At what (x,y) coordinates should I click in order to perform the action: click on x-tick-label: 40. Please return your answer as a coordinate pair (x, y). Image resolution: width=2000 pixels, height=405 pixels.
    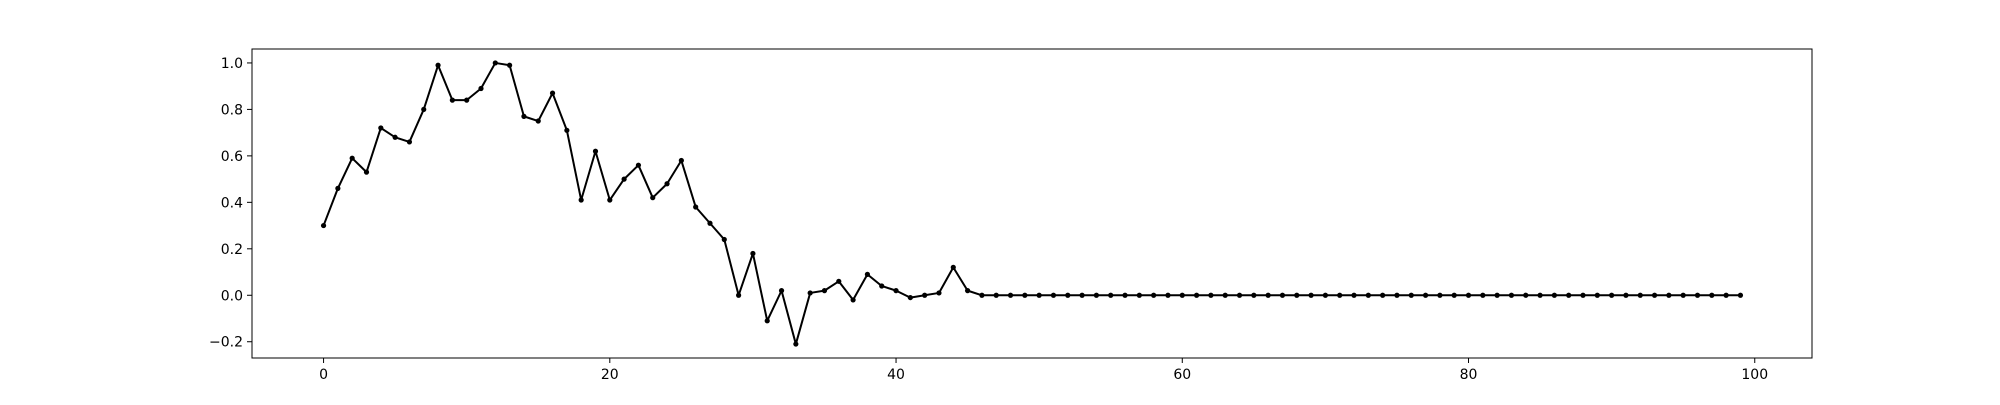
    Looking at the image, I should click on (896, 375).